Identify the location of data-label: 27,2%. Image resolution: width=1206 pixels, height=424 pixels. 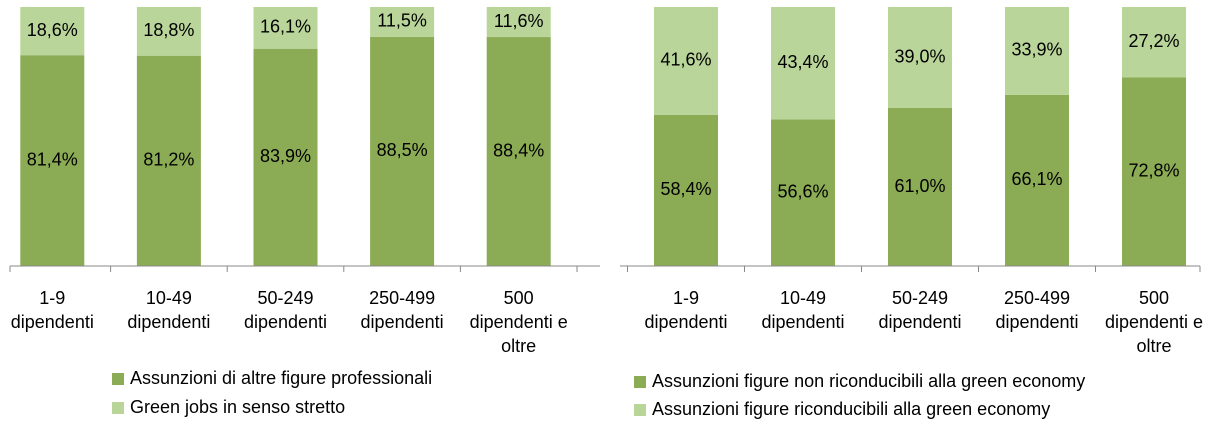
(1153, 41).